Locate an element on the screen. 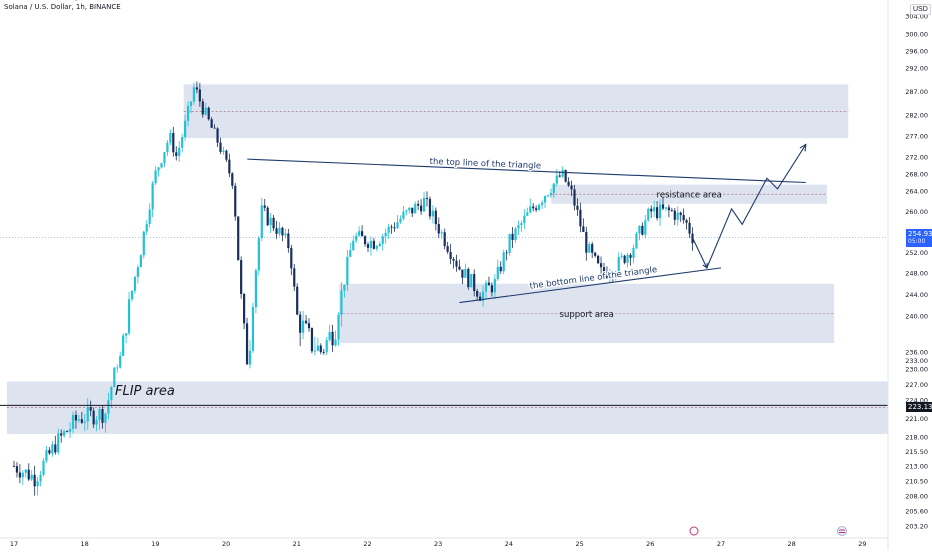  price-tick-label: 277.00 is located at coordinates (916, 137).